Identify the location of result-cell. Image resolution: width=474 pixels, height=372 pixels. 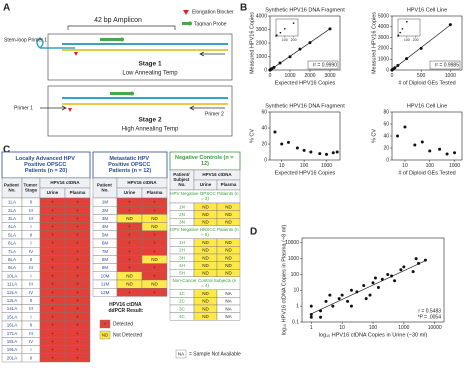
(228, 316).